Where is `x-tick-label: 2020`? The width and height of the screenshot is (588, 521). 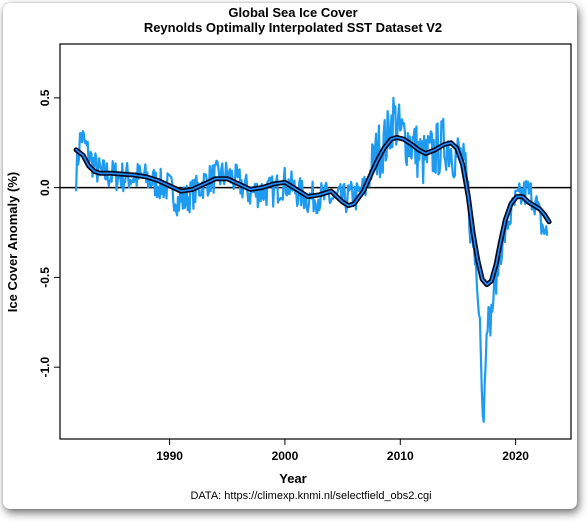 x-tick-label: 2020 is located at coordinates (515, 456).